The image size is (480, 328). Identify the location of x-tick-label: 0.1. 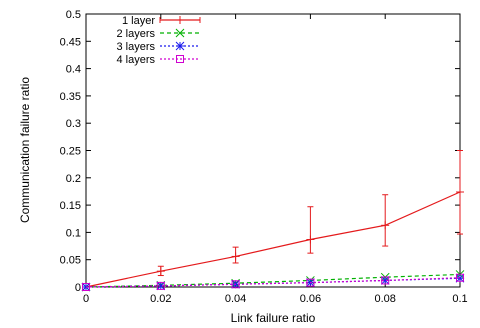
(459, 299).